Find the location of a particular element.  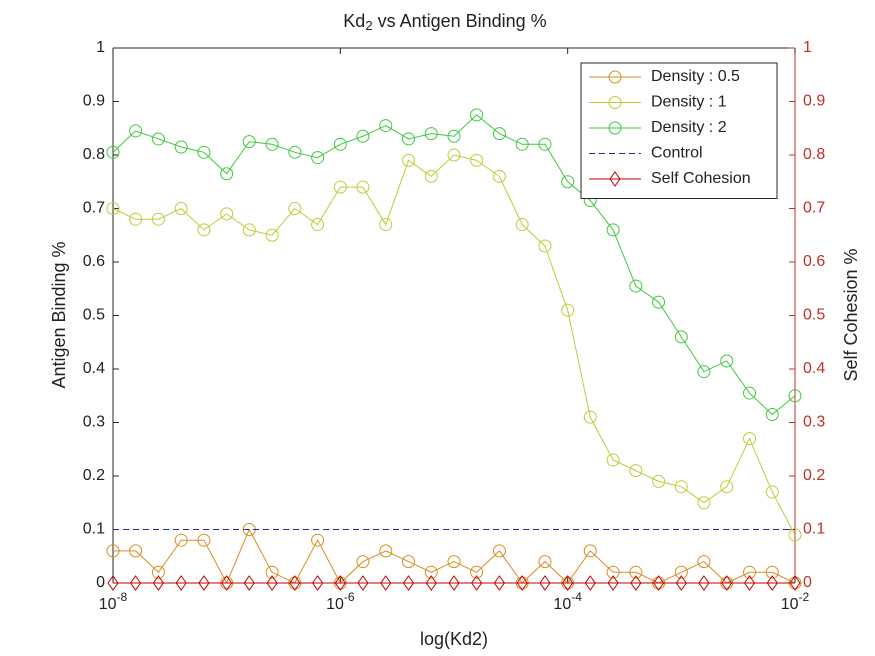

y2-tick-label: 0.9 is located at coordinates (814, 101).